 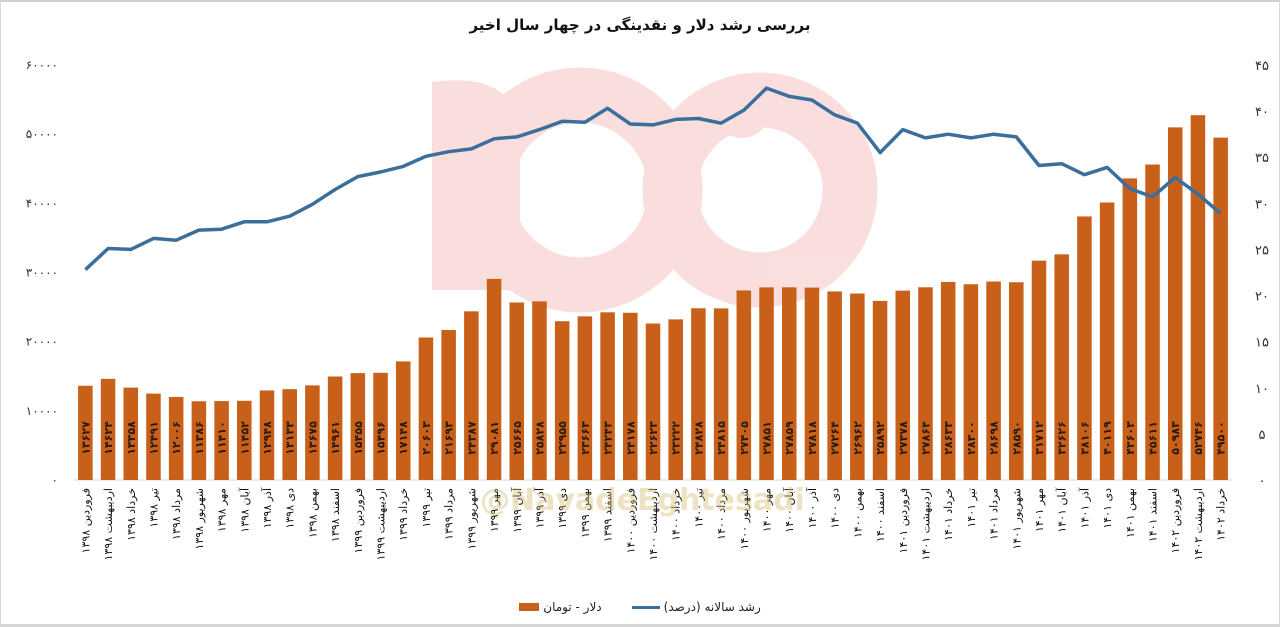 What do you see at coordinates (721, 514) in the screenshot?
I see `x-axis-category-label: مرداد ۱۴۰۰` at bounding box center [721, 514].